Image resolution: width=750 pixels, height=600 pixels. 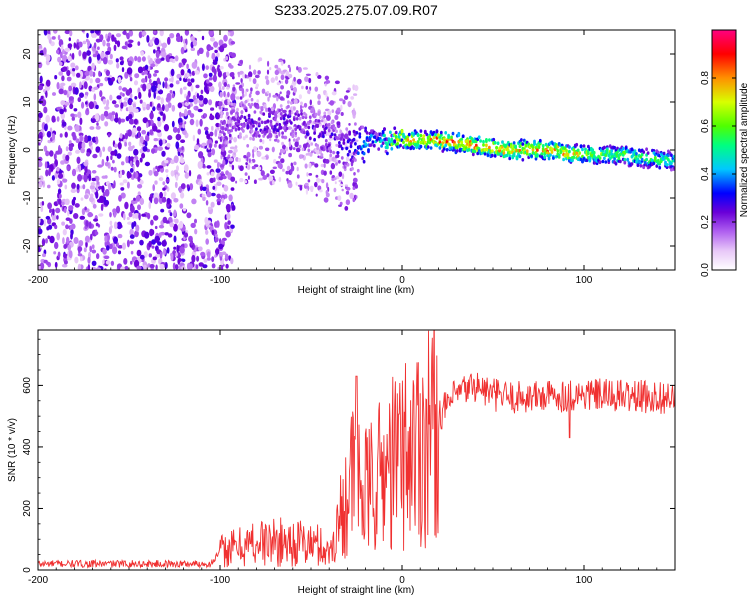 What do you see at coordinates (705, 222) in the screenshot?
I see `colorbar-tick-label: 0.2` at bounding box center [705, 222].